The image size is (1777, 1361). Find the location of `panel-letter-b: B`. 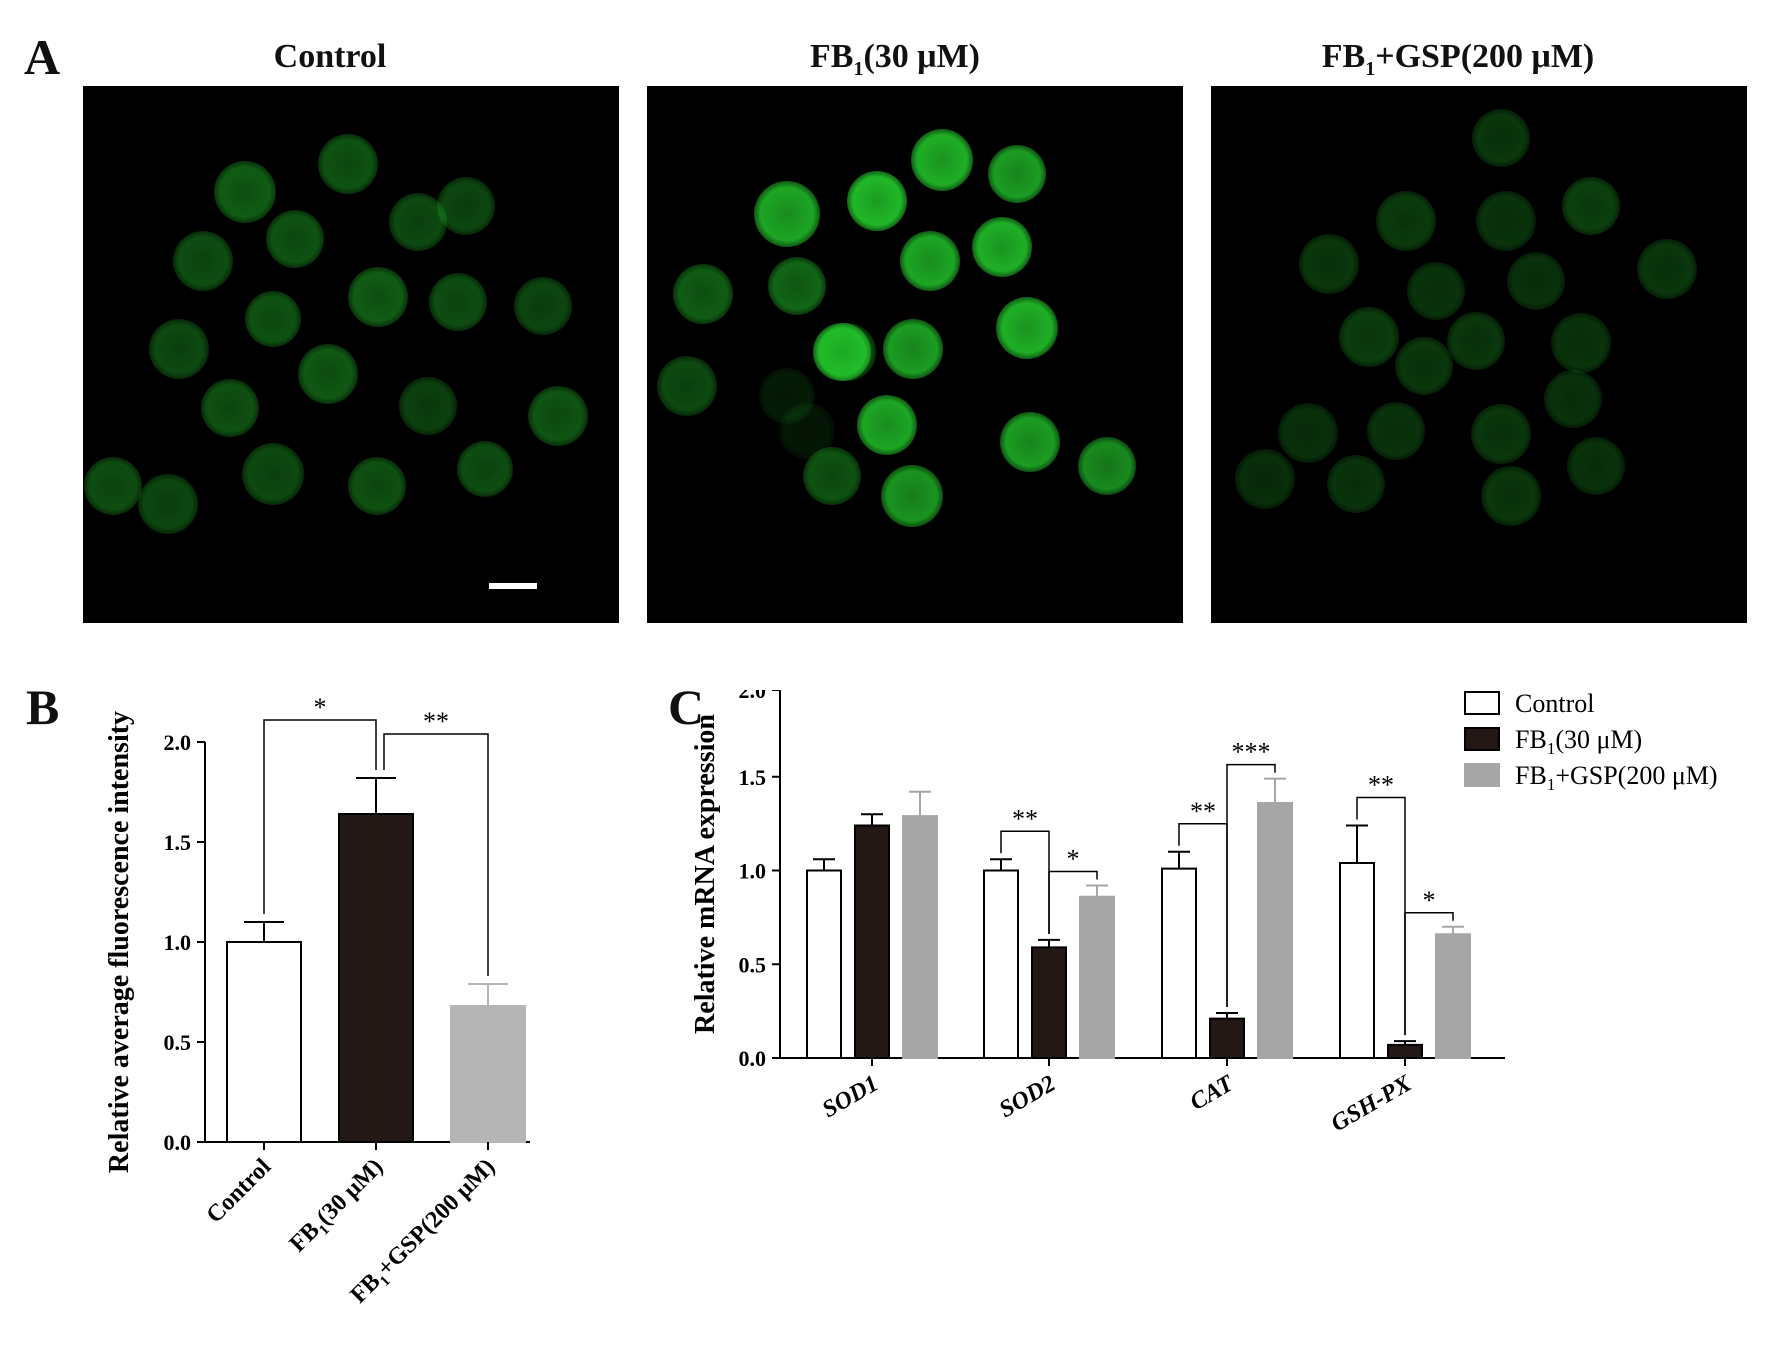

panel-letter-b: B is located at coordinates (43, 707).